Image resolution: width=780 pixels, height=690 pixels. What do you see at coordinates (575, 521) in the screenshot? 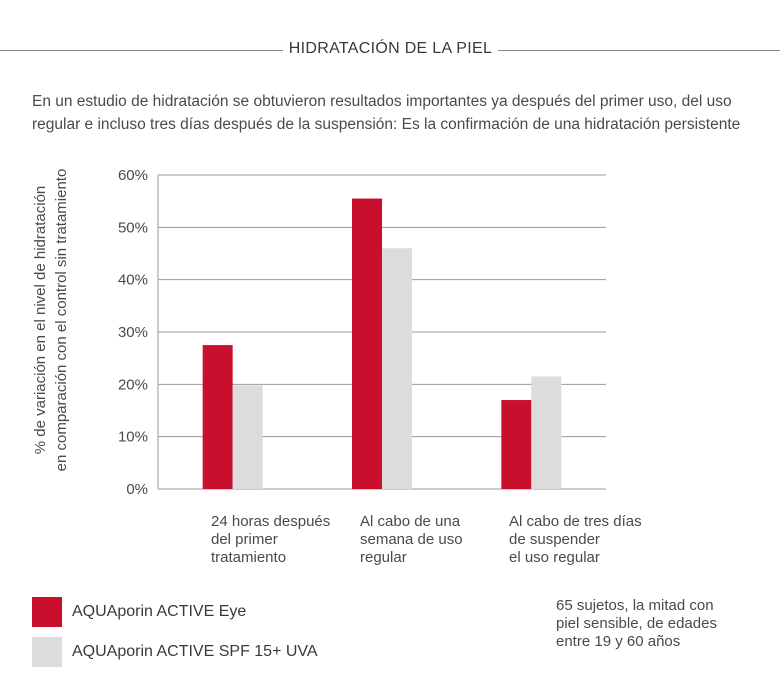
I see `category-3-line-1: Al cabo de tres días` at bounding box center [575, 521].